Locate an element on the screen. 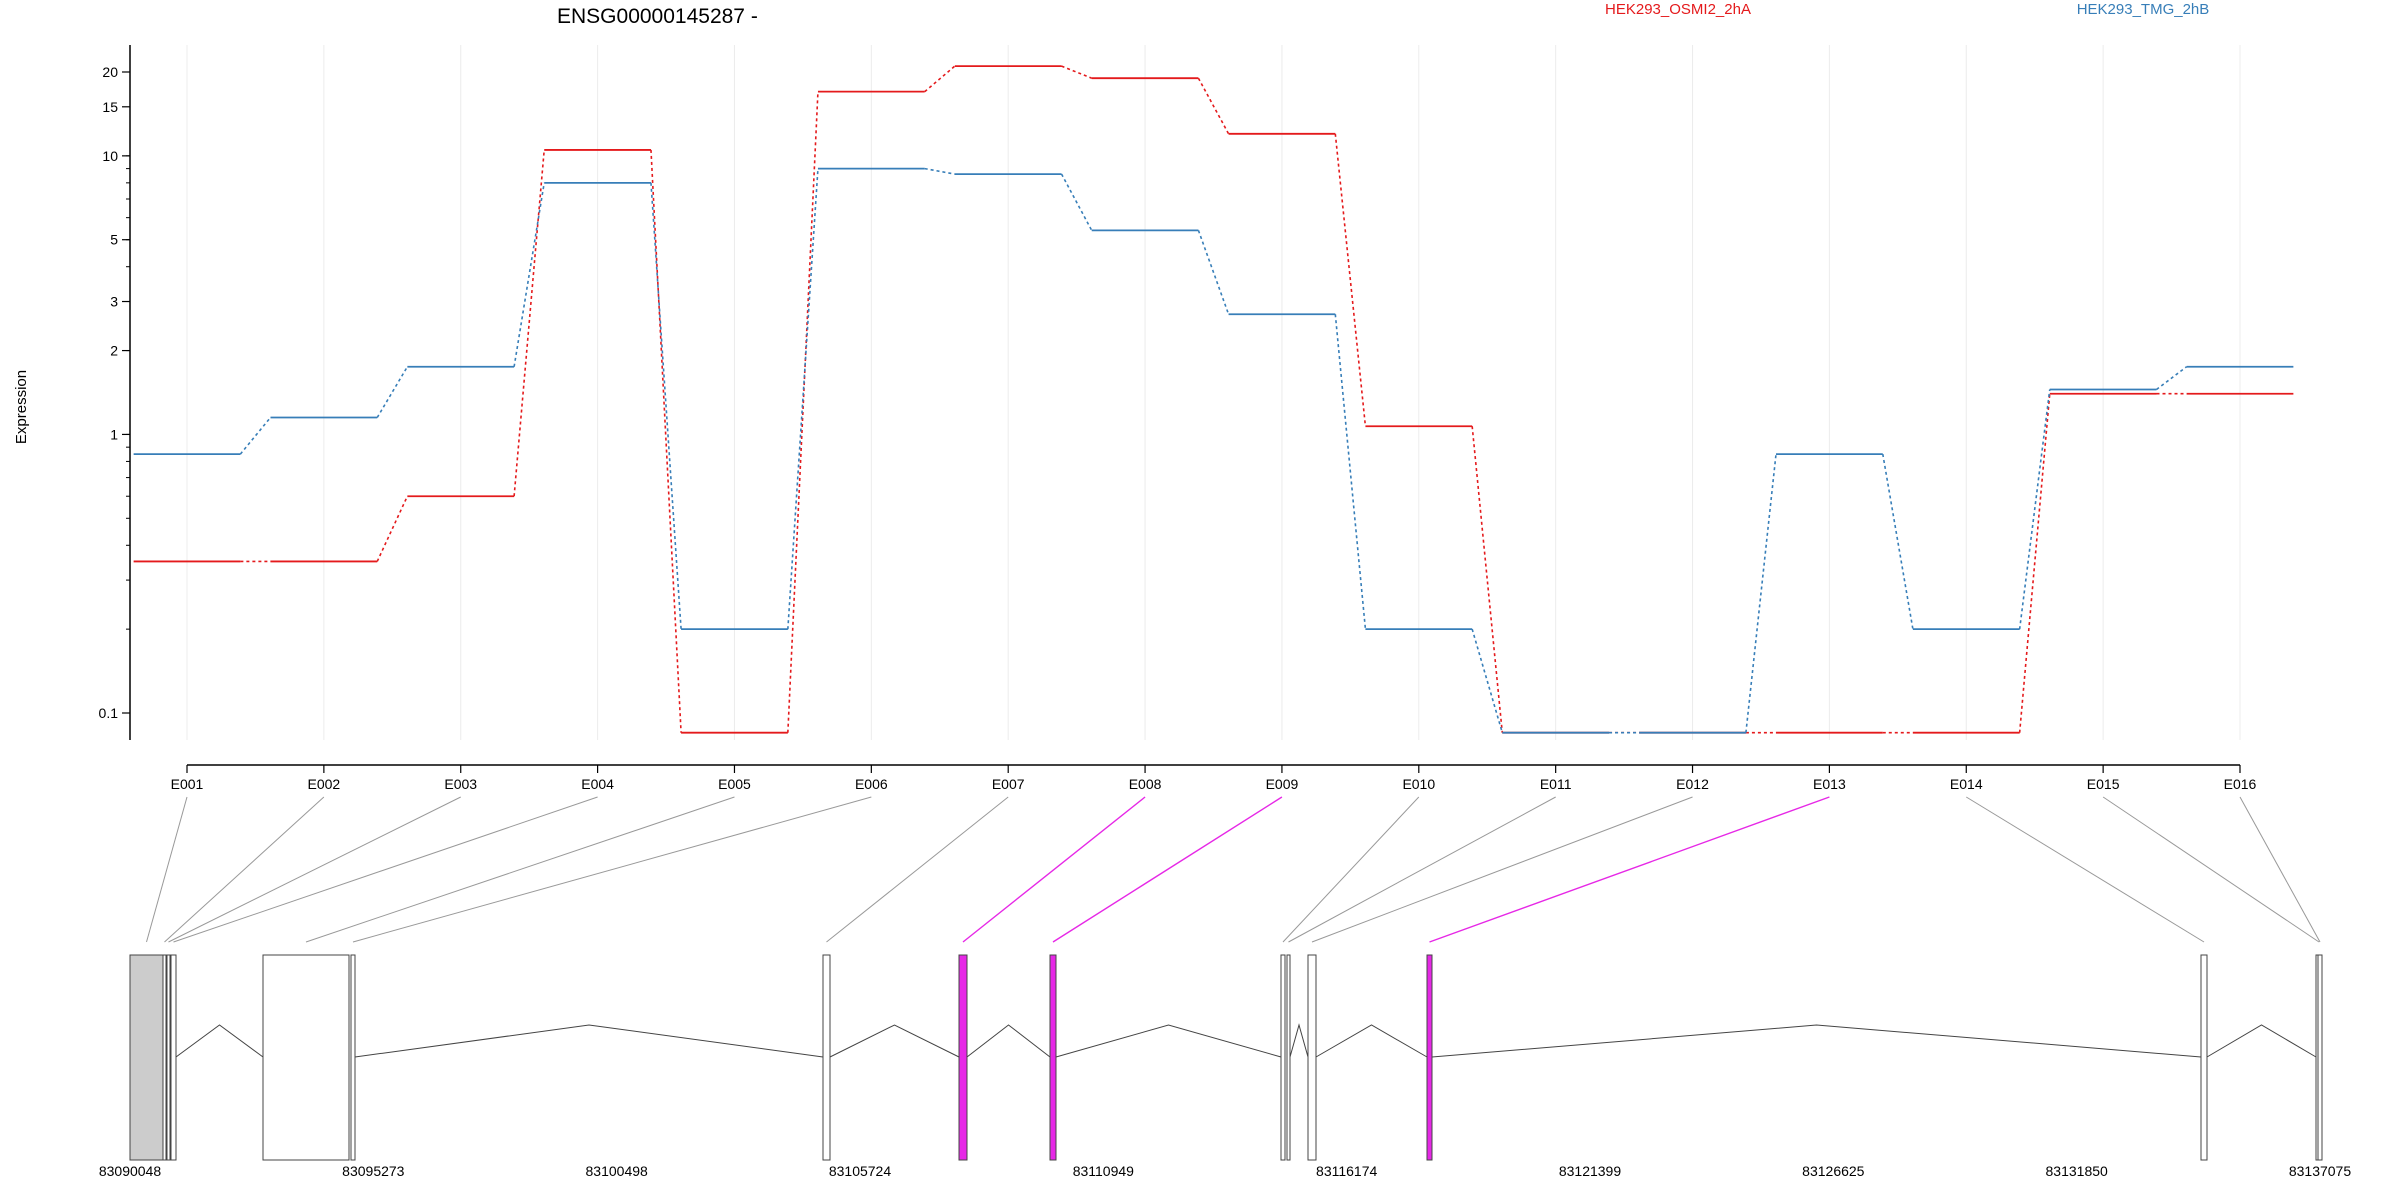  coordinate-tick-label: 83131850 is located at coordinates (2077, 1171).